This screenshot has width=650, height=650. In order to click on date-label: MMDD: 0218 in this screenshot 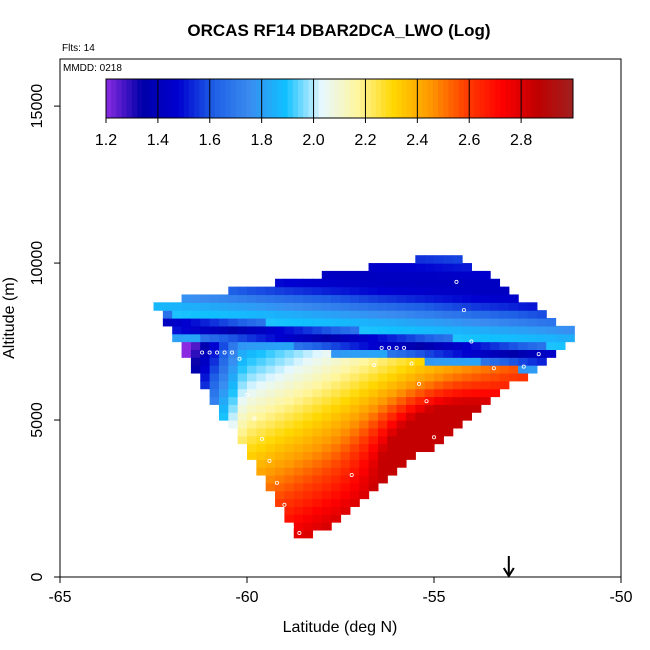, I will do `click(92, 68)`.